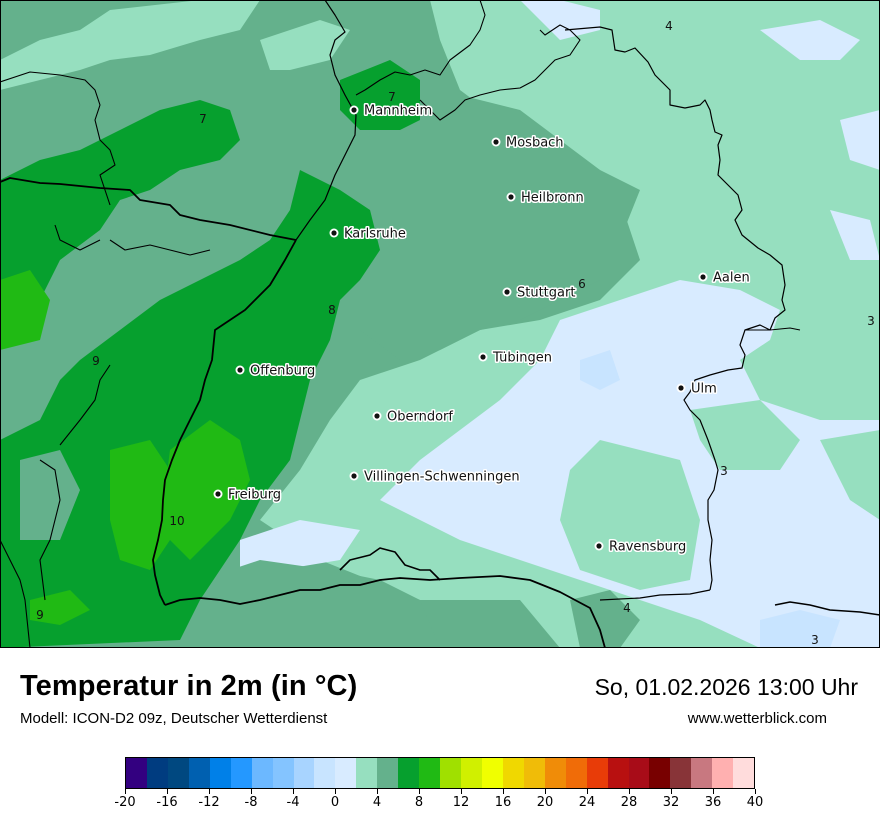 The image size is (880, 830). What do you see at coordinates (25, 310) in the screenshot?
I see `temp-field-10-12-w` at bounding box center [25, 310].